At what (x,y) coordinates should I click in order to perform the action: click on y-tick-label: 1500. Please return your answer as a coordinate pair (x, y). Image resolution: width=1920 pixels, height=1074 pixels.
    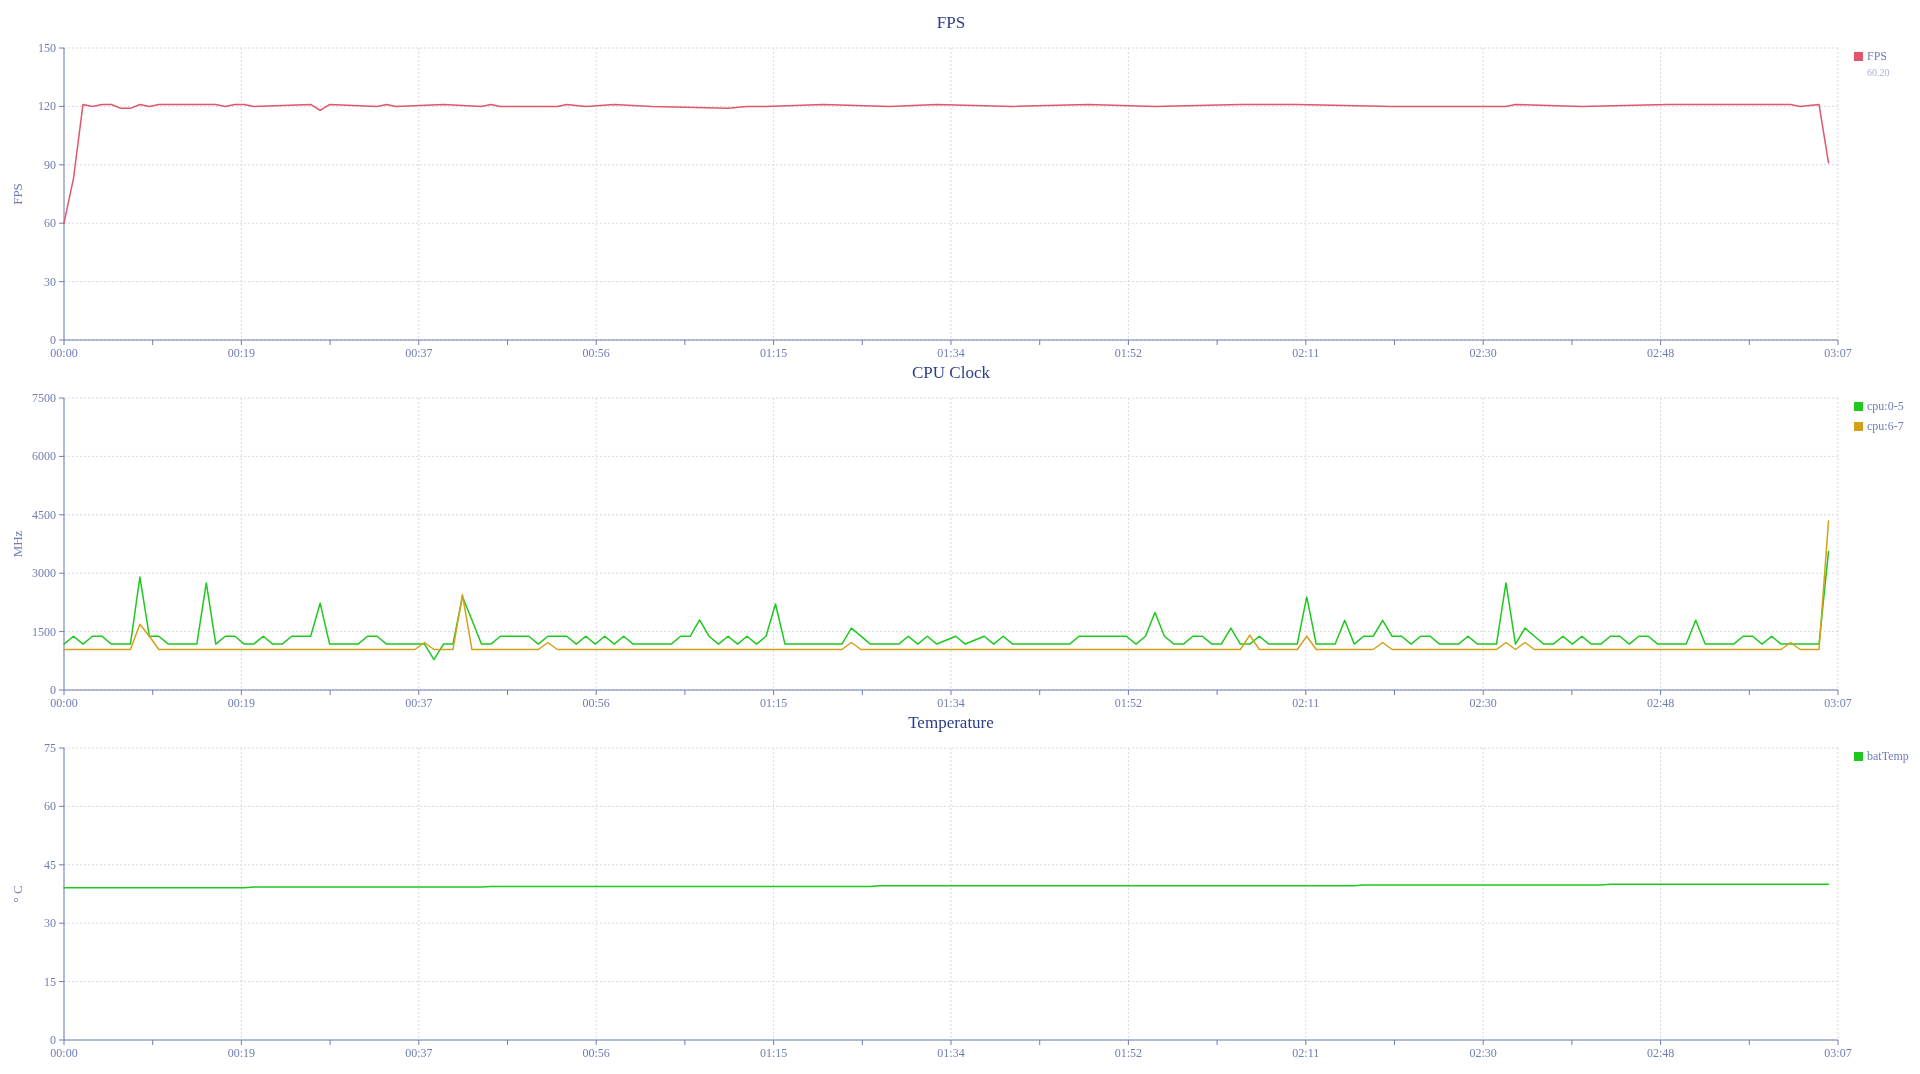
    Looking at the image, I should click on (44, 631).